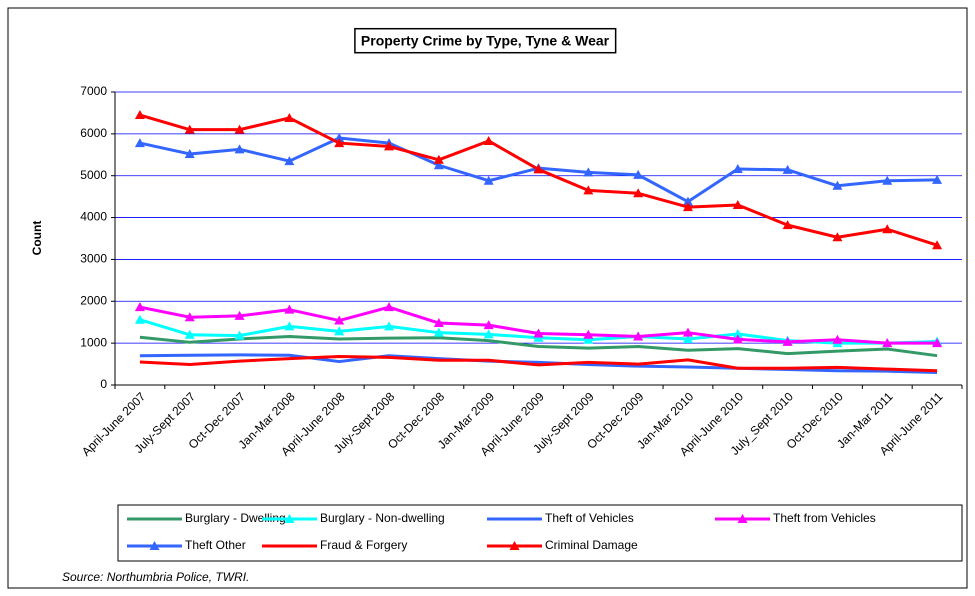 The height and width of the screenshot is (596, 975). I want to click on legend-label: Theft from Vehicles, so click(824, 518).